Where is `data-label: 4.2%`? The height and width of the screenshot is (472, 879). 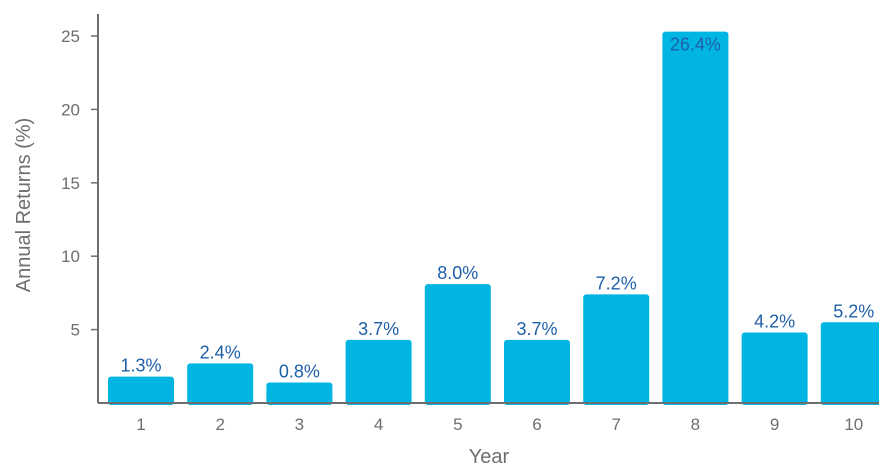
data-label: 4.2% is located at coordinates (774, 322).